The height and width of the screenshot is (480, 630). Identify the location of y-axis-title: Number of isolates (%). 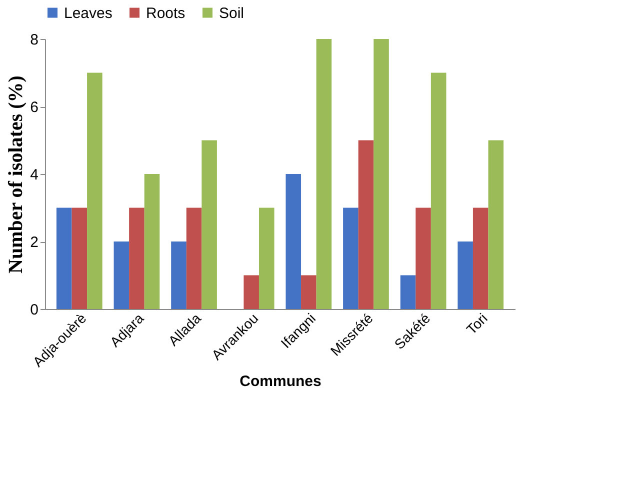
(16, 175).